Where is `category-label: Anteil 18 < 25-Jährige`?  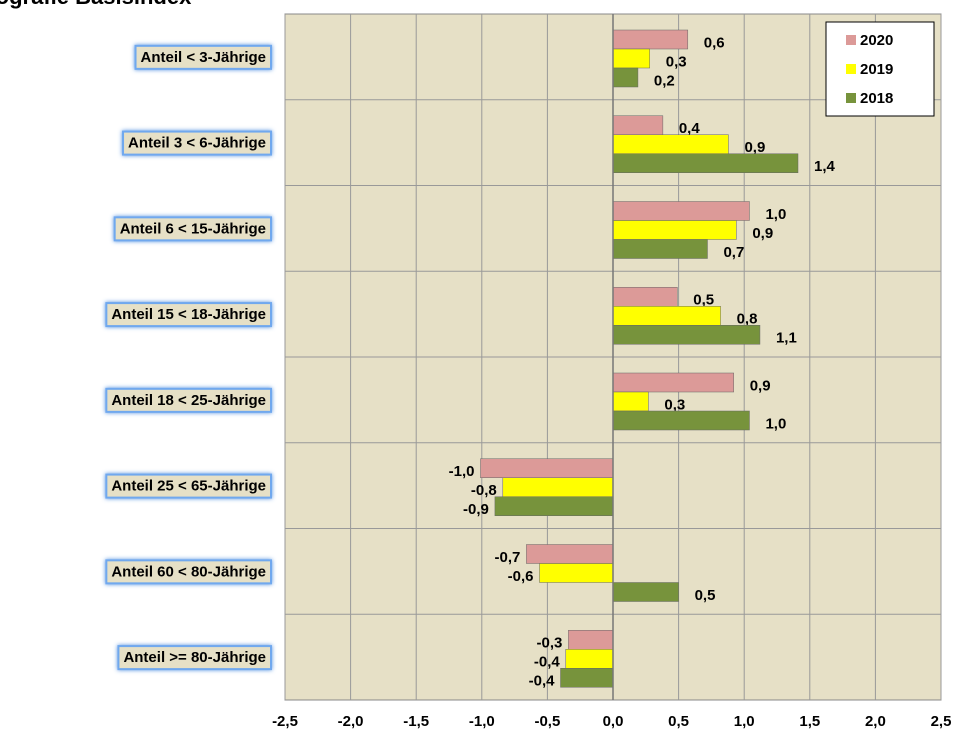
category-label: Anteil 18 < 25-Jährige is located at coordinates (188, 400).